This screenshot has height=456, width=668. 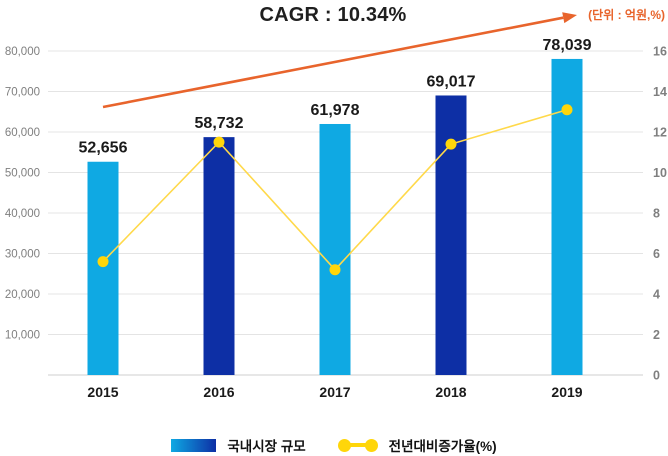 What do you see at coordinates (567, 110) in the screenshot?
I see `growth-marker-2019` at bounding box center [567, 110].